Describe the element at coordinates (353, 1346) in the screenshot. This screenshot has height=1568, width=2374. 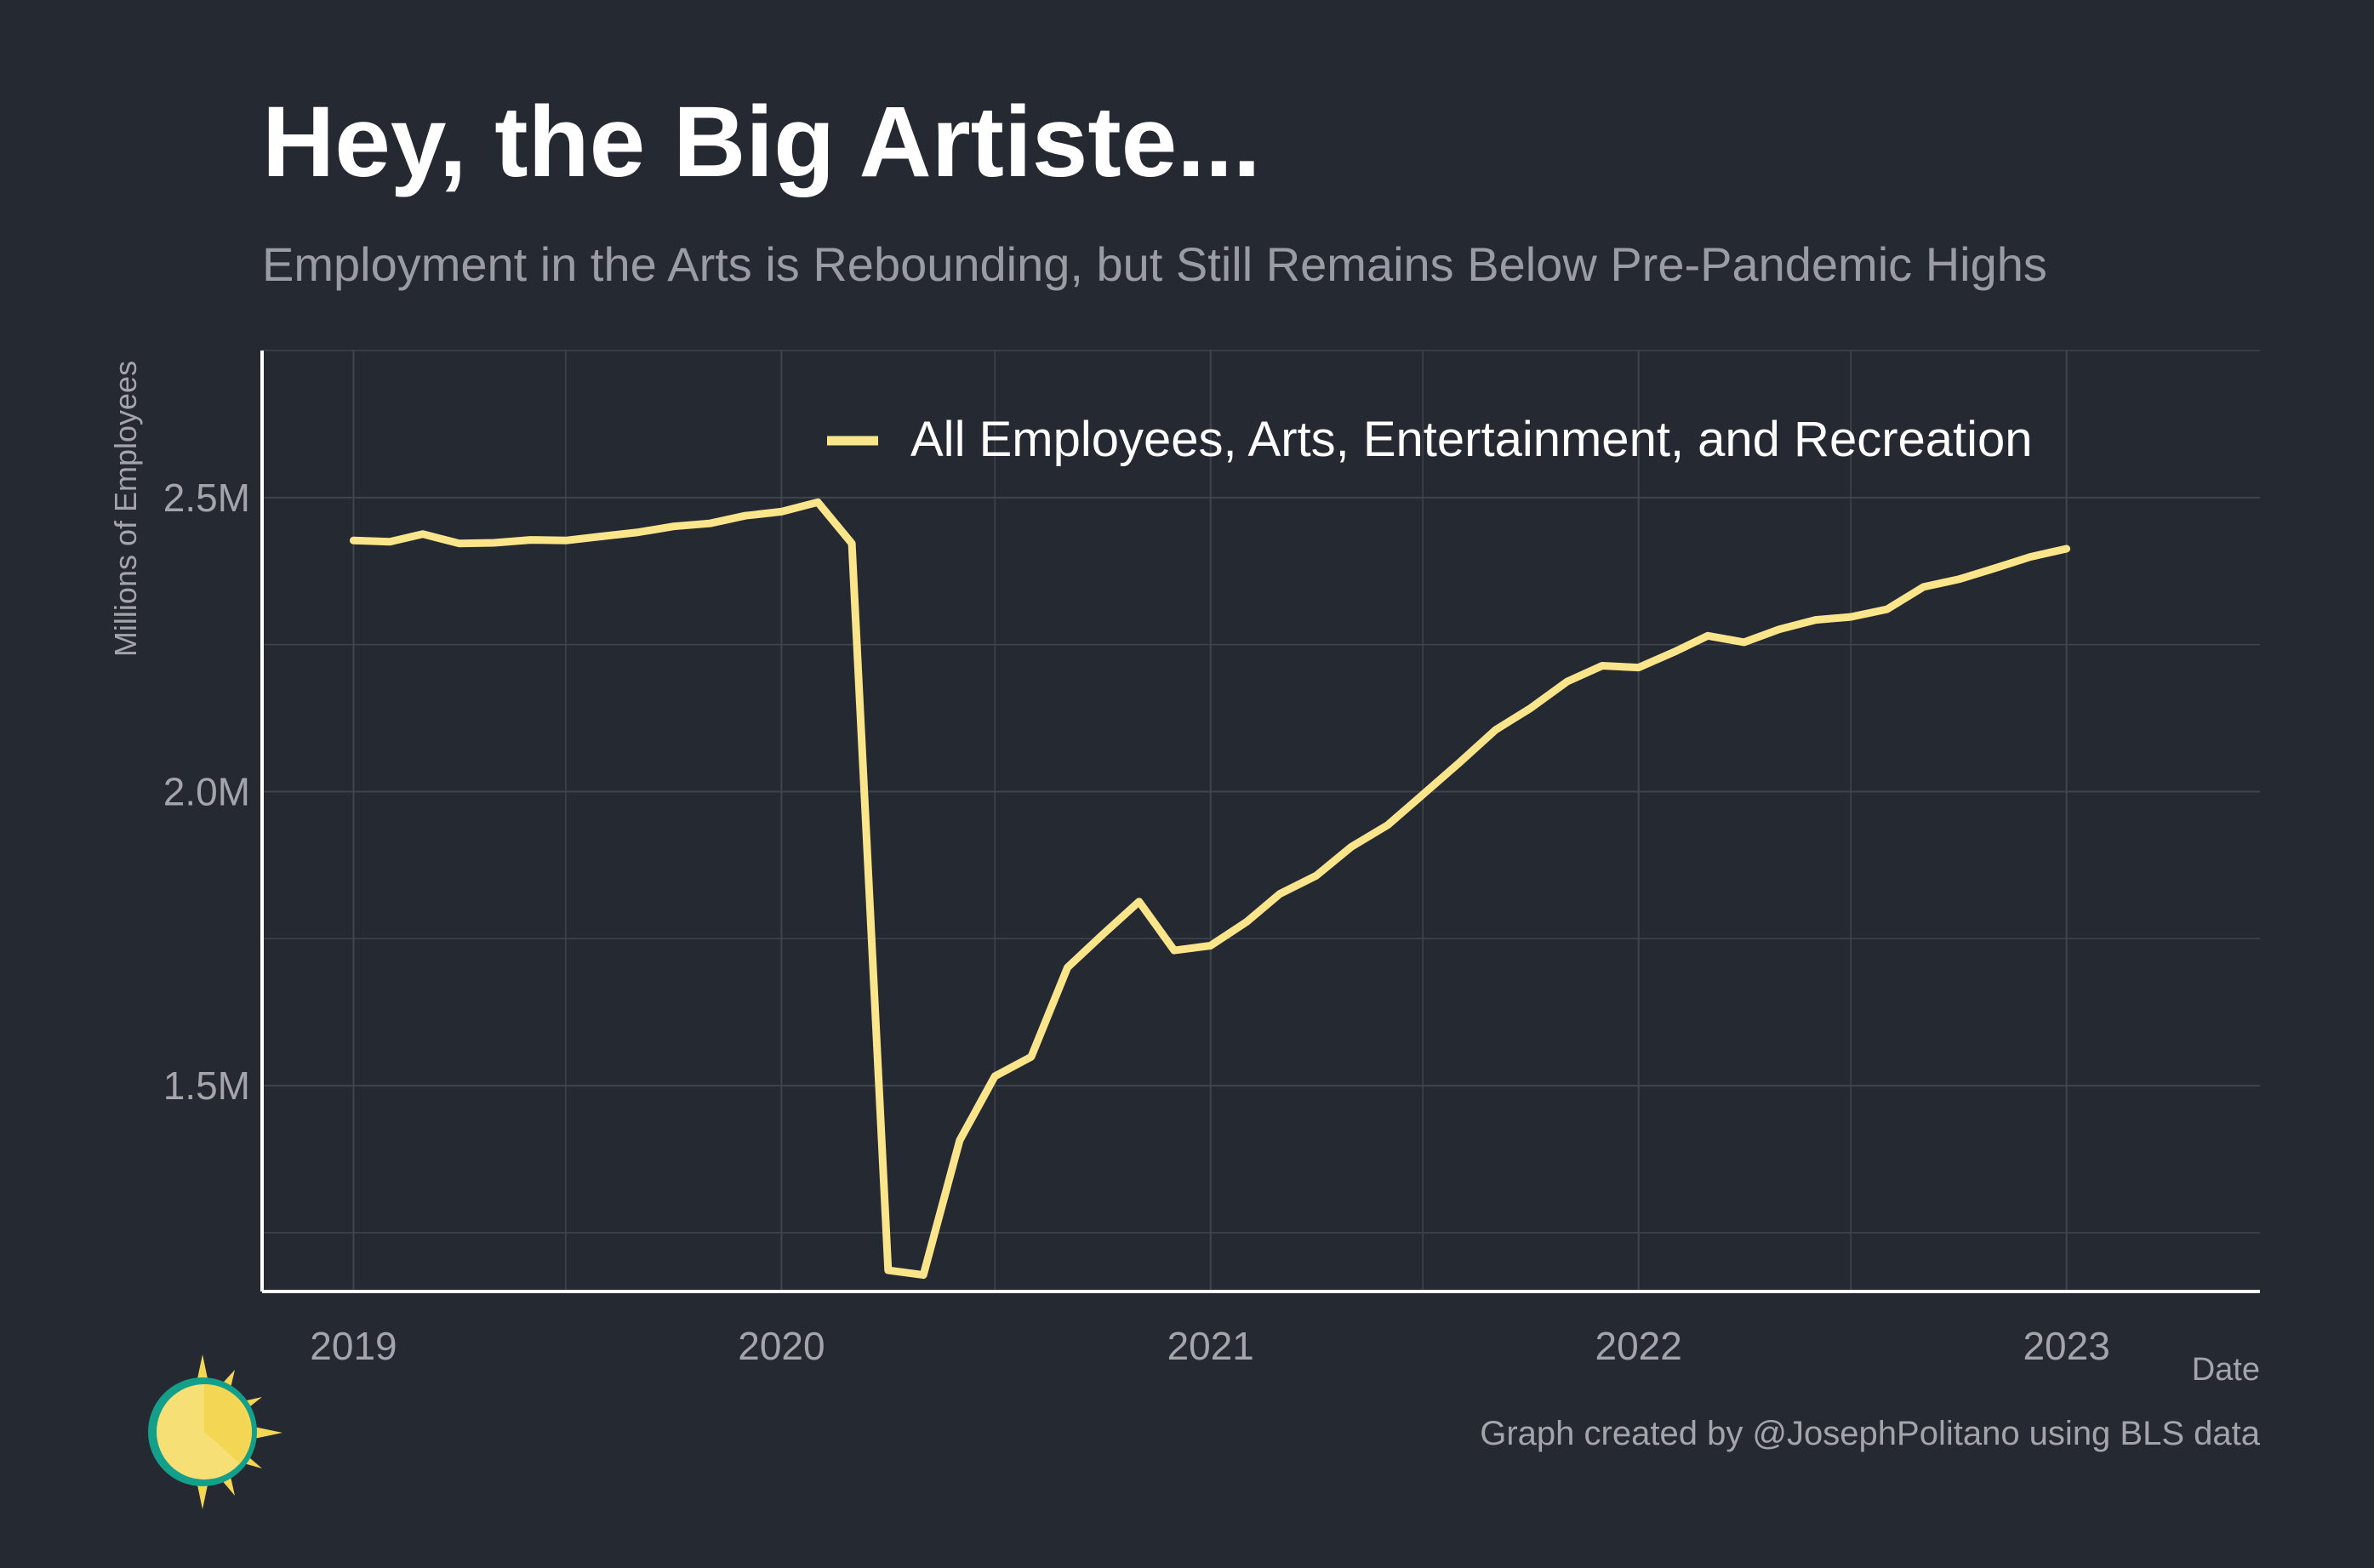
I see `x-tick-label: 2019` at that location.